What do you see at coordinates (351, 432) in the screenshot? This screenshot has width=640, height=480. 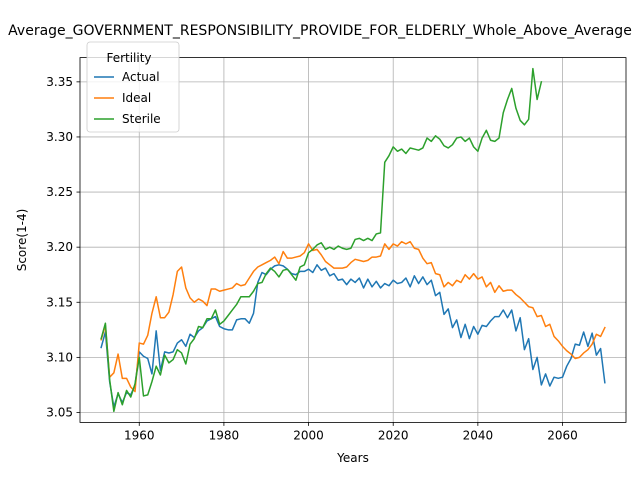 I see `x-axis: 1960 1980 2000 2020 2040 2060` at bounding box center [351, 432].